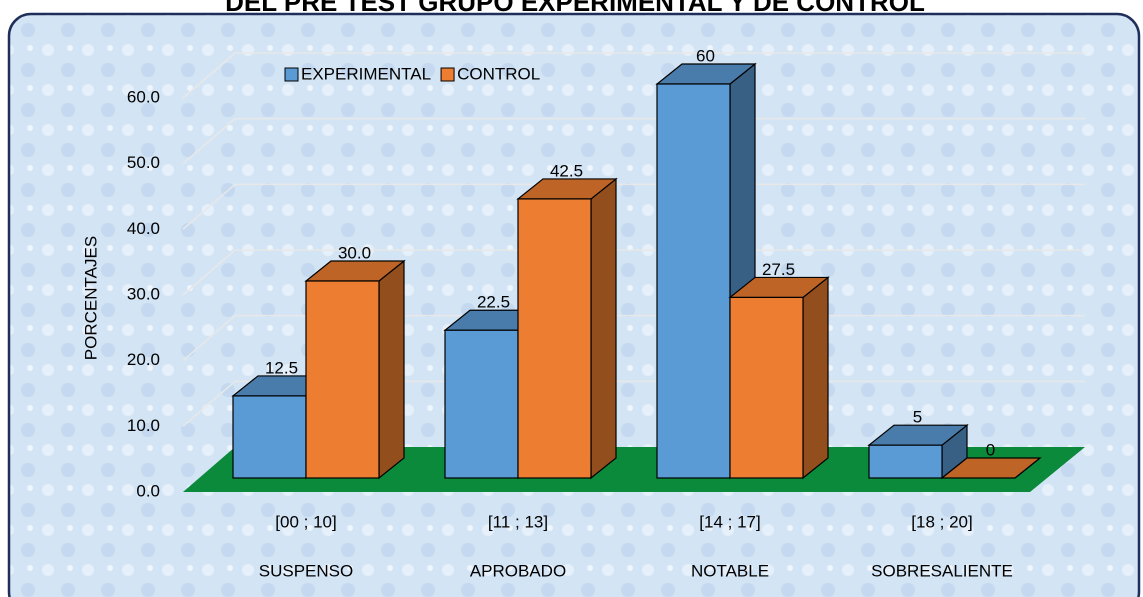 The image size is (1143, 597). I want to click on x-tick-label: [00 ; 10], so click(305, 521).